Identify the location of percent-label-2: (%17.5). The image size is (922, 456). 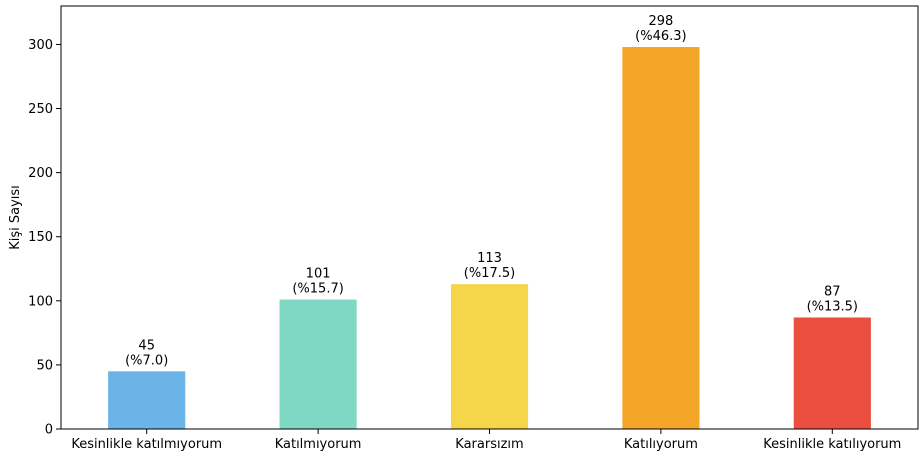
(489, 273).